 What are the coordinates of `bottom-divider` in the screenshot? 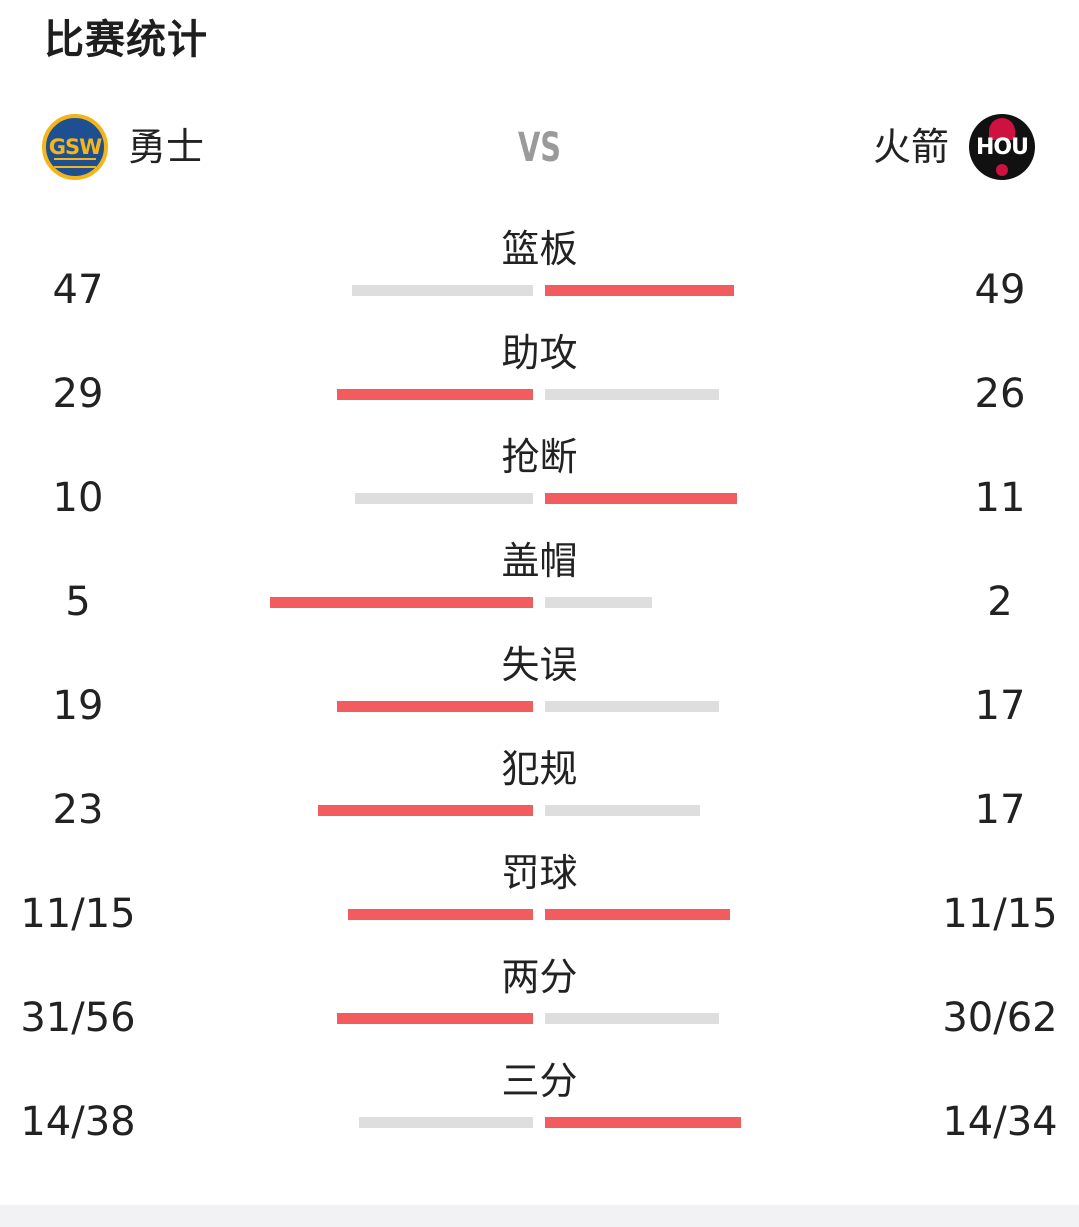 It's located at (539, 1216).